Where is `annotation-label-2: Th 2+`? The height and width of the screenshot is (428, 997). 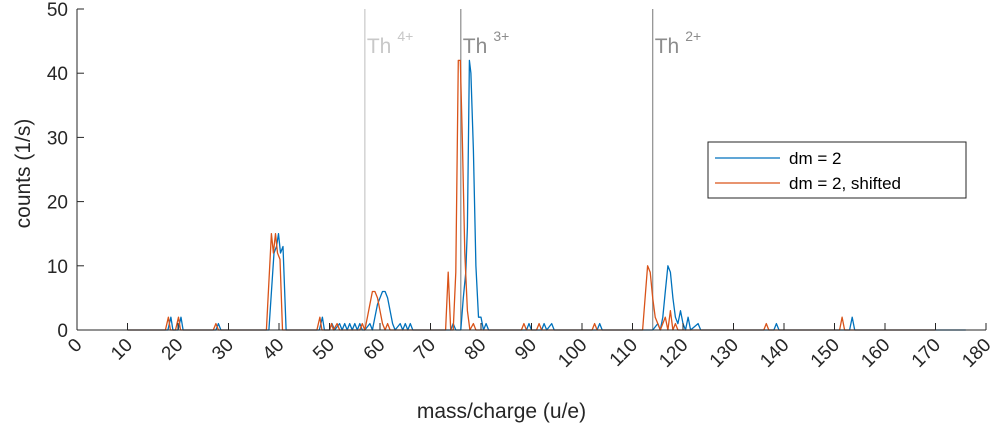 annotation-label-2: Th 2+ is located at coordinates (678, 43).